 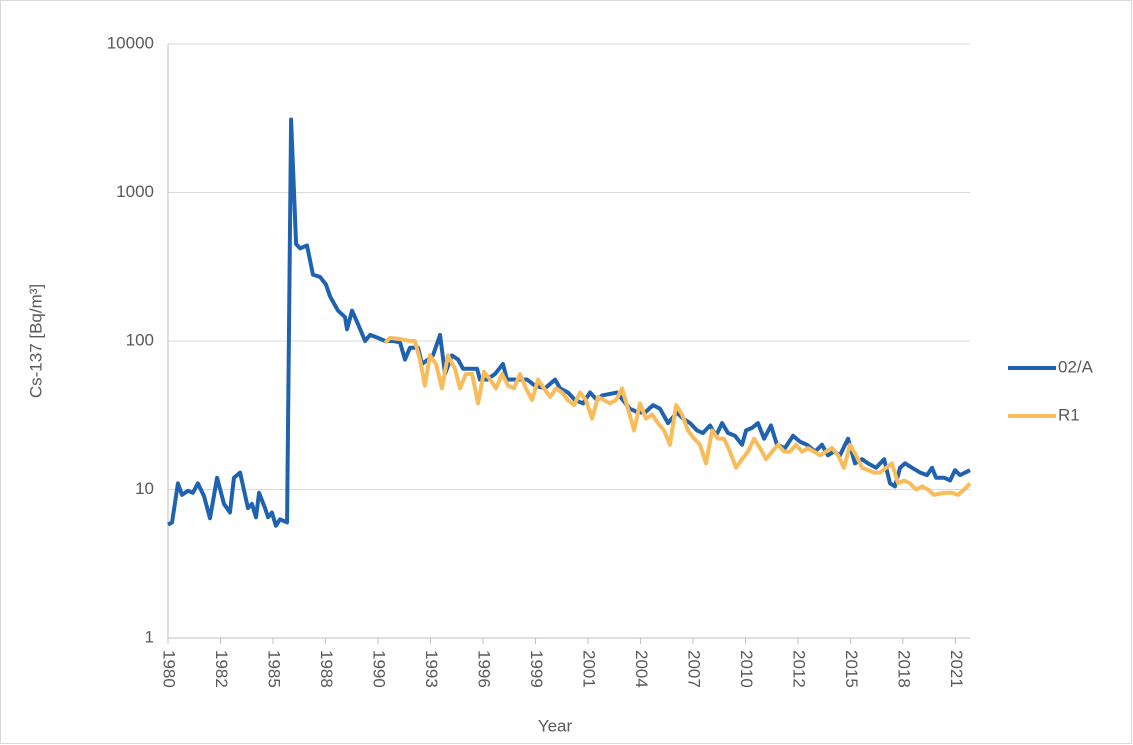 What do you see at coordinates (378, 669) in the screenshot?
I see `x-tick-label: 1990` at bounding box center [378, 669].